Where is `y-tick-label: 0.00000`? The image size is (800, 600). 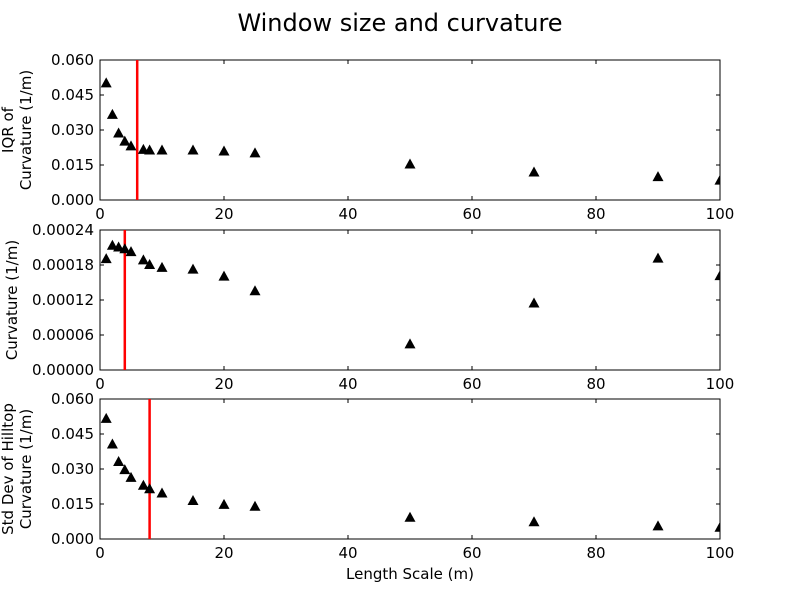 y-tick-label: 0.00000 is located at coordinates (63, 370).